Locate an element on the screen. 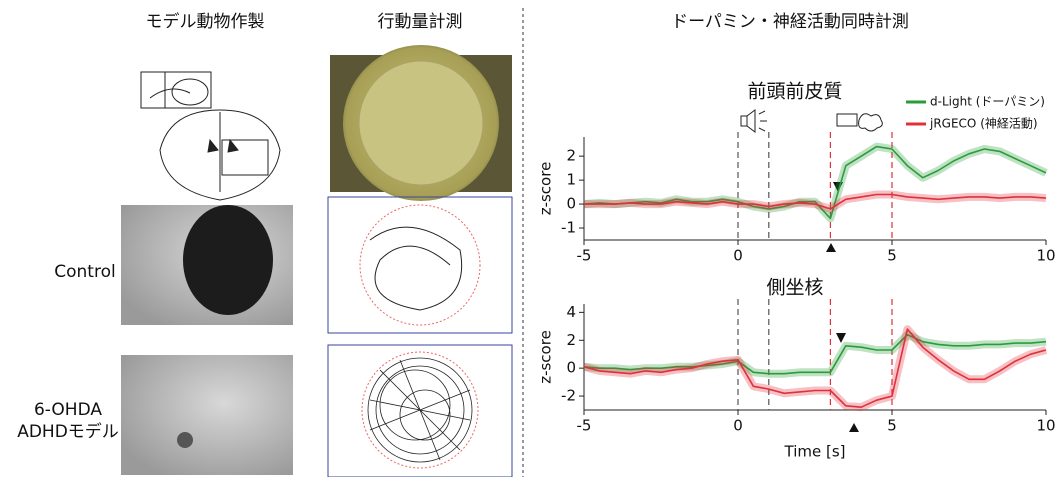 The height and width of the screenshot is (481, 1063). row-label: 6-OHDA is located at coordinates (68, 410).